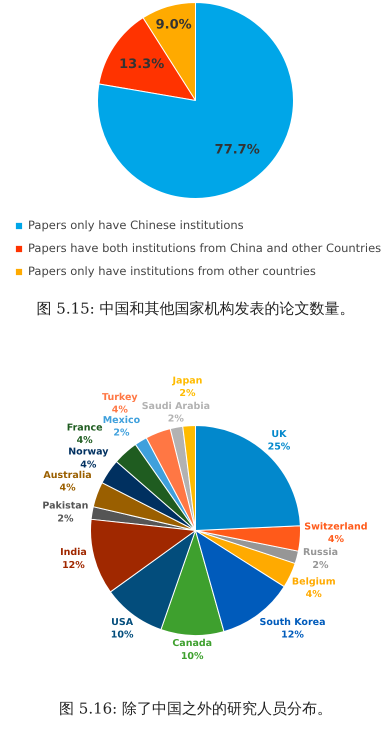  Describe the element at coordinates (279, 447) in the screenshot. I see `data-label: 25%` at that location.